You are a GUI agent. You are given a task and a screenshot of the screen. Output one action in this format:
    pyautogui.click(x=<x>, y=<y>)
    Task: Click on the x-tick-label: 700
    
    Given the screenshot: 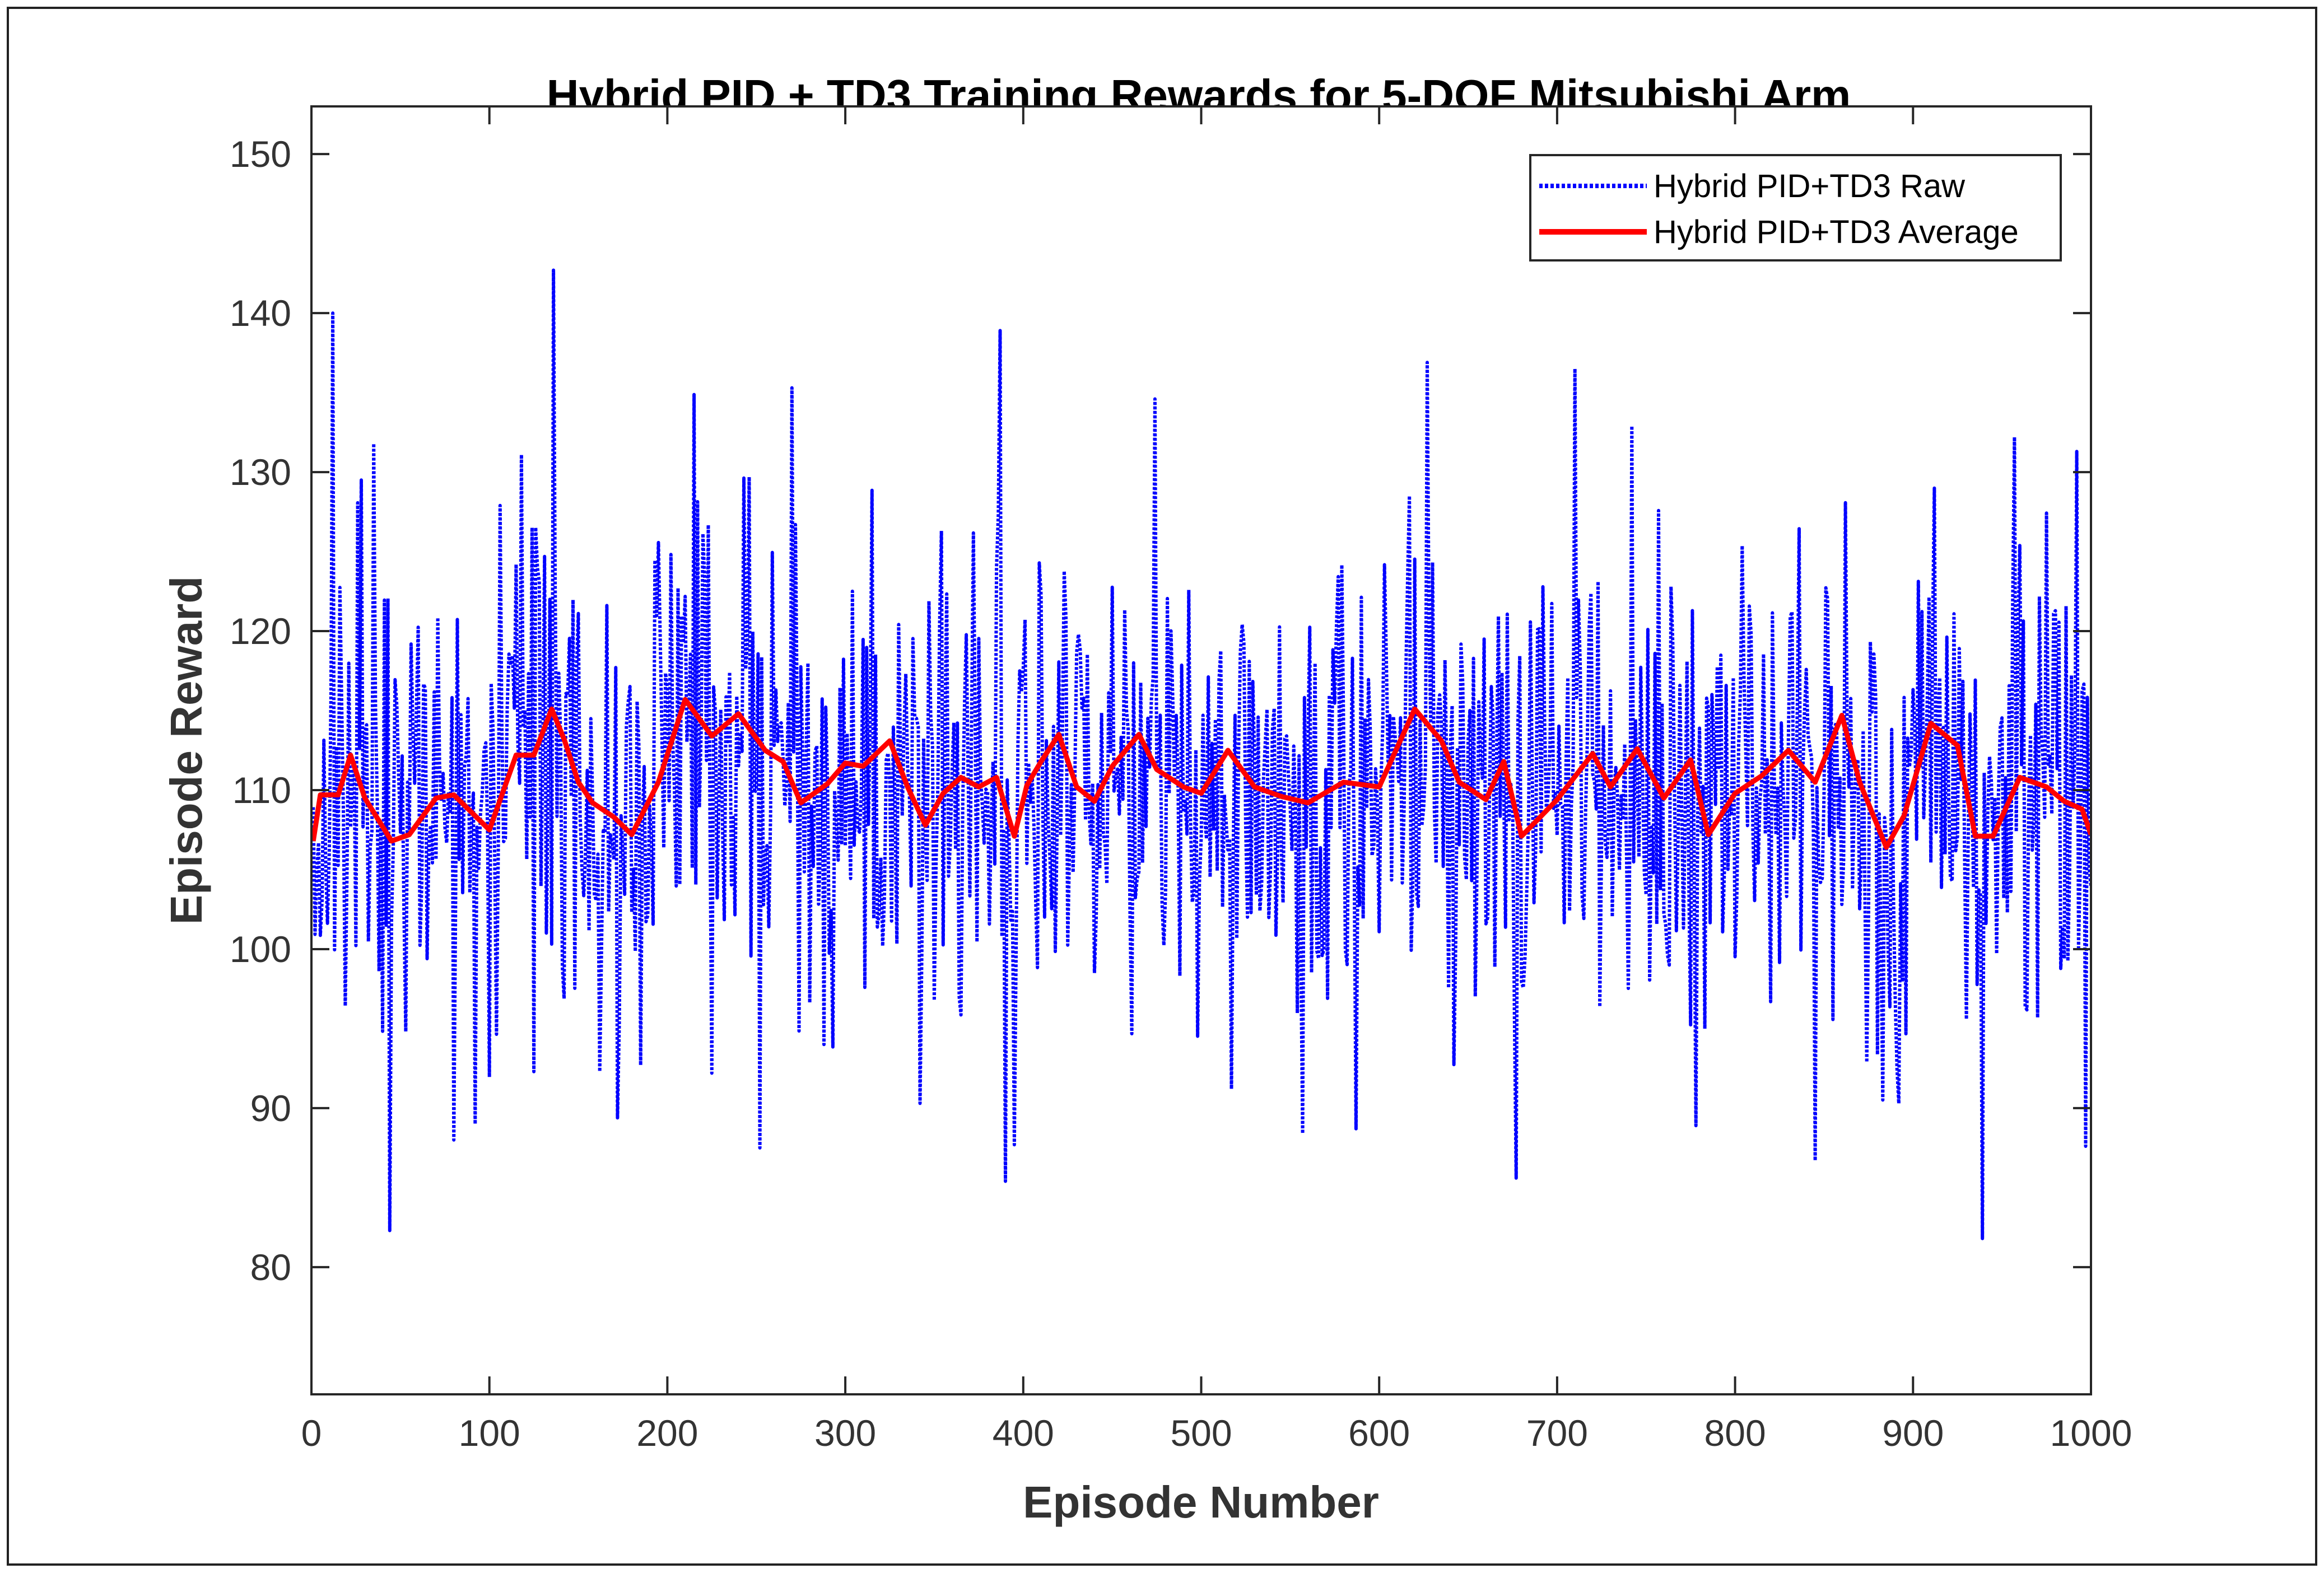 What is the action you would take?
    pyautogui.click(x=1557, y=1433)
    